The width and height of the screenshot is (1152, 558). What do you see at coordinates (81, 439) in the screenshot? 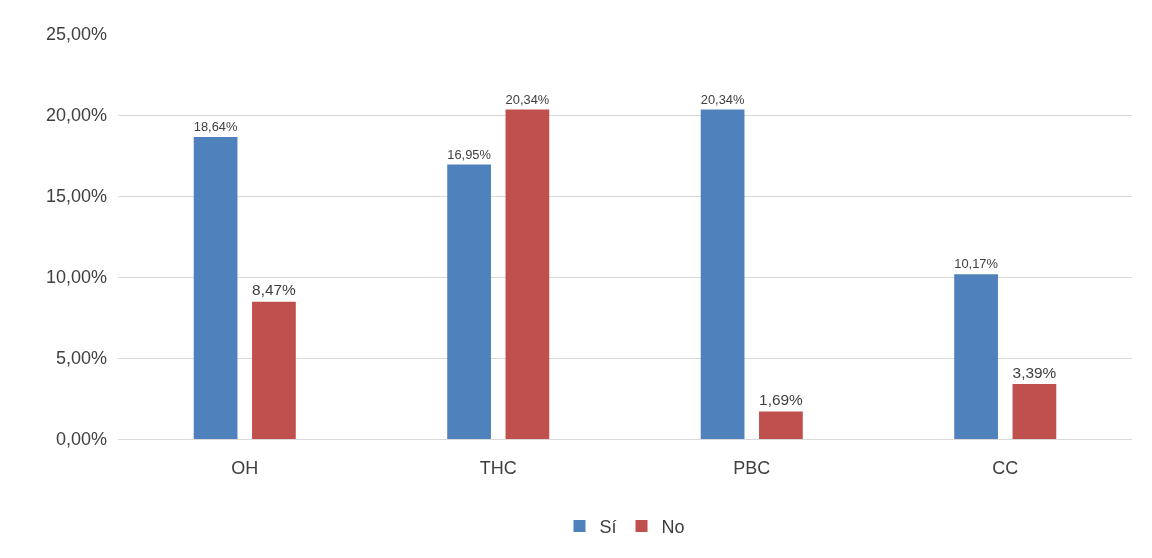
I see `y-tick-label: 0,00%` at bounding box center [81, 439].